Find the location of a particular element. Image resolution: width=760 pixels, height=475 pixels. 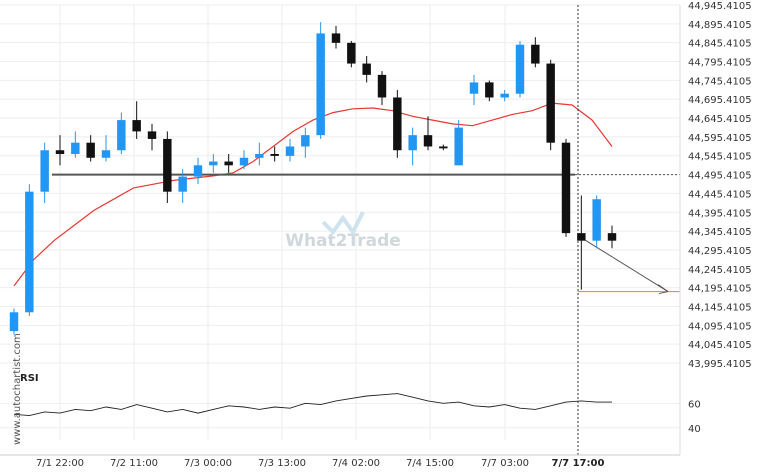

price-tick-label: 44,245.4105 is located at coordinates (720, 270).